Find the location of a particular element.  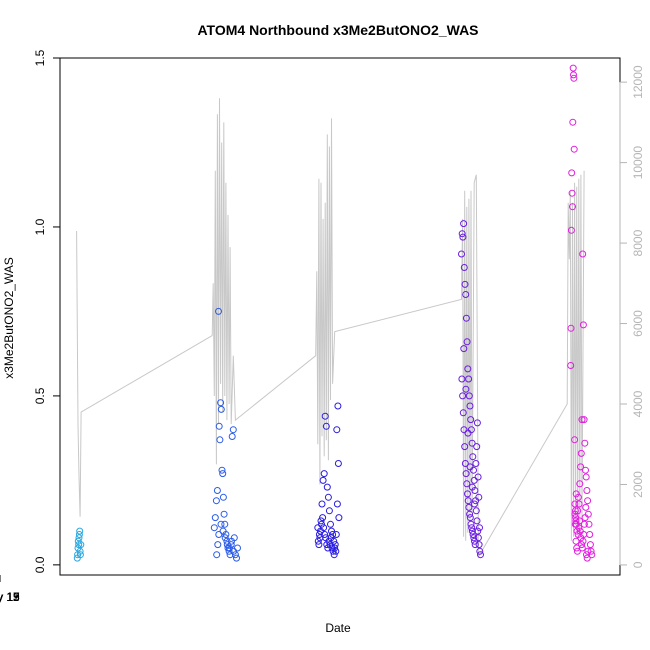

y2-tick-label: 6000 is located at coordinates (638, 323).